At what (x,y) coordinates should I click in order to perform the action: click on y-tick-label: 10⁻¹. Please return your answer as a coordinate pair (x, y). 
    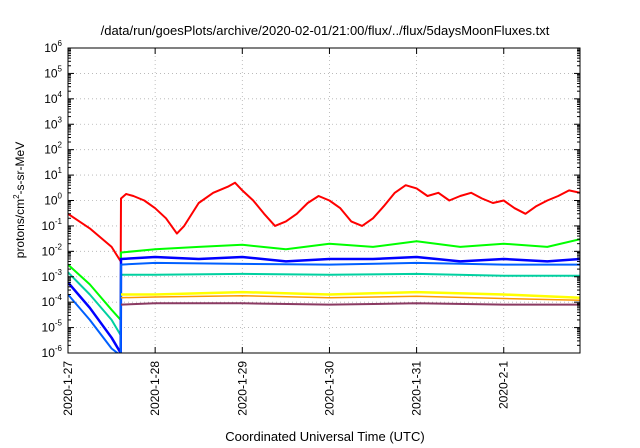
    Looking at the image, I should click on (52, 225).